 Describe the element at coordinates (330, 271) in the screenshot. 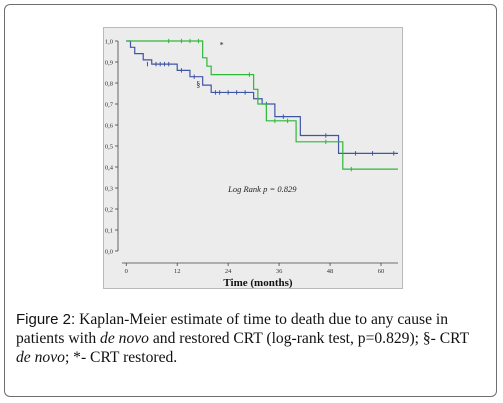

I see `x-tick-label: 48` at that location.